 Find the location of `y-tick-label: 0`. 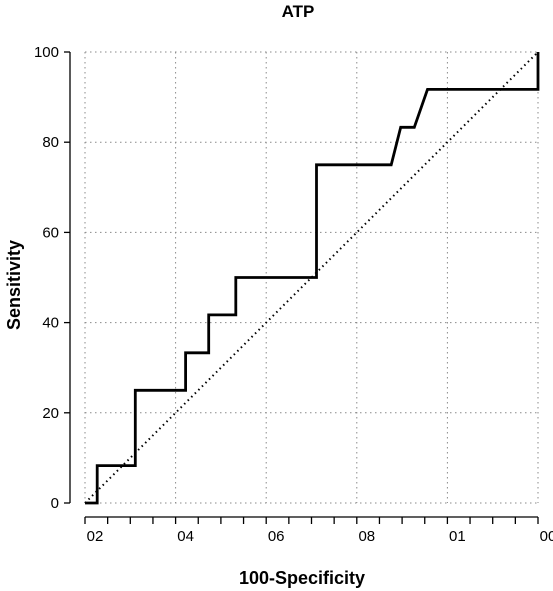

y-tick-label: 0 is located at coordinates (55, 503).